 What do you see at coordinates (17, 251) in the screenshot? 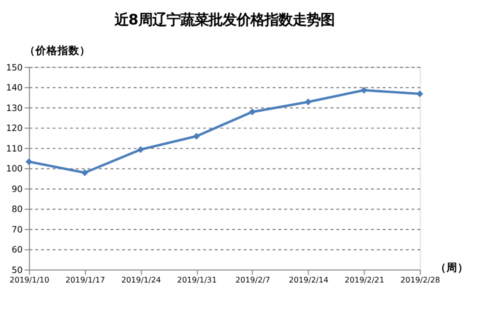
I see `y-tick-label: 60` at bounding box center [17, 251].